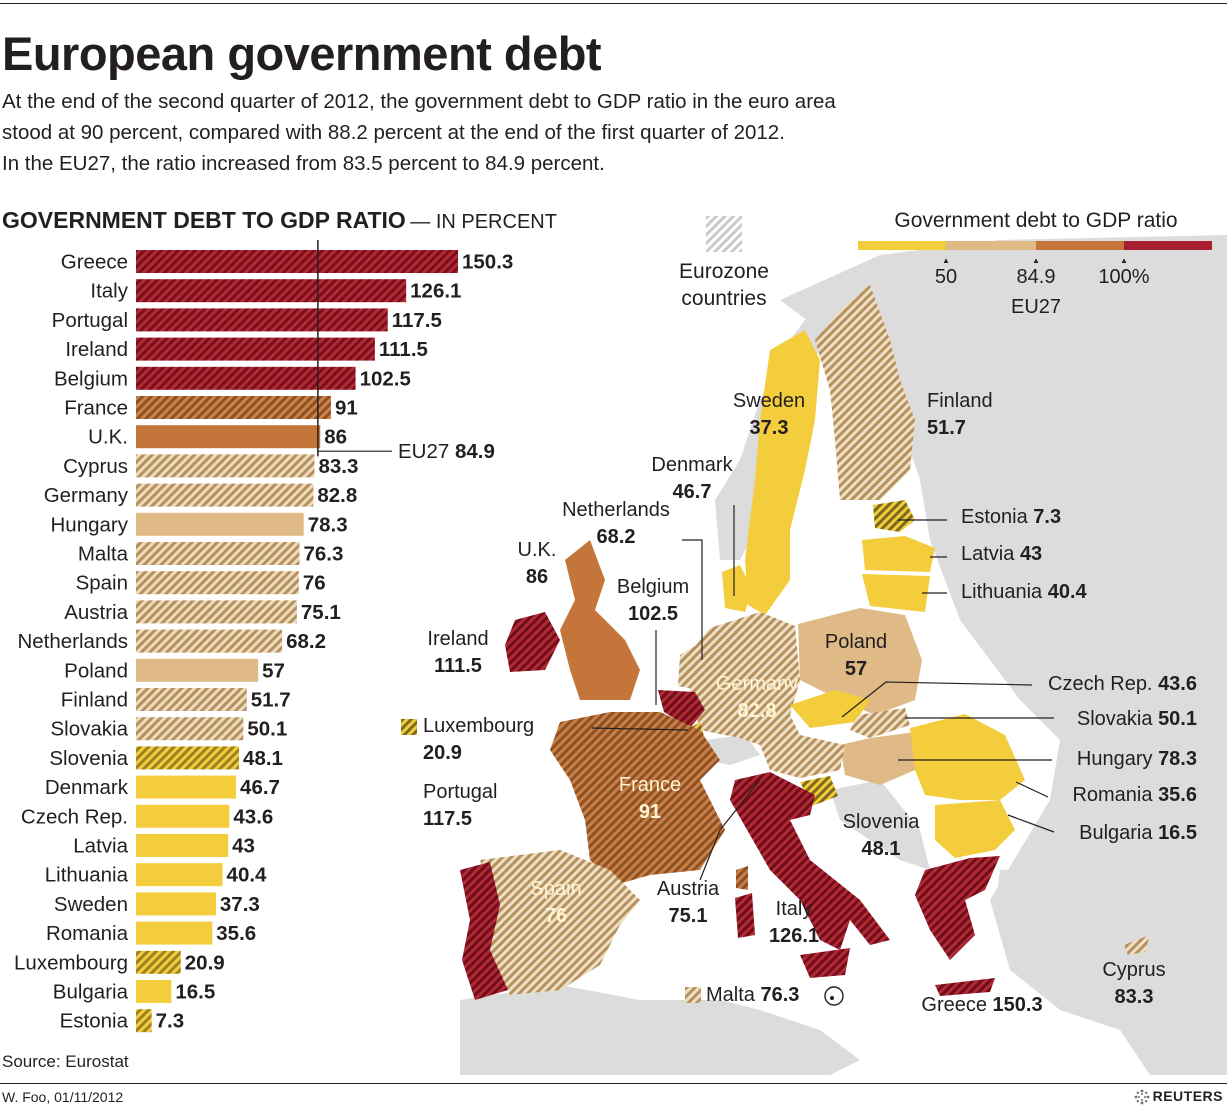 The height and width of the screenshot is (1107, 1227). What do you see at coordinates (856, 656) in the screenshot?
I see `map-label-poland: Poland 57` at bounding box center [856, 656].